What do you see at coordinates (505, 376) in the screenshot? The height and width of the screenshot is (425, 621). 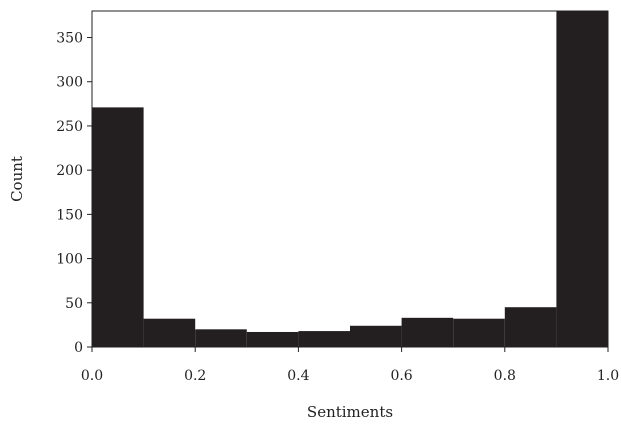 I see `x-tick-label: 0.8` at bounding box center [505, 376].